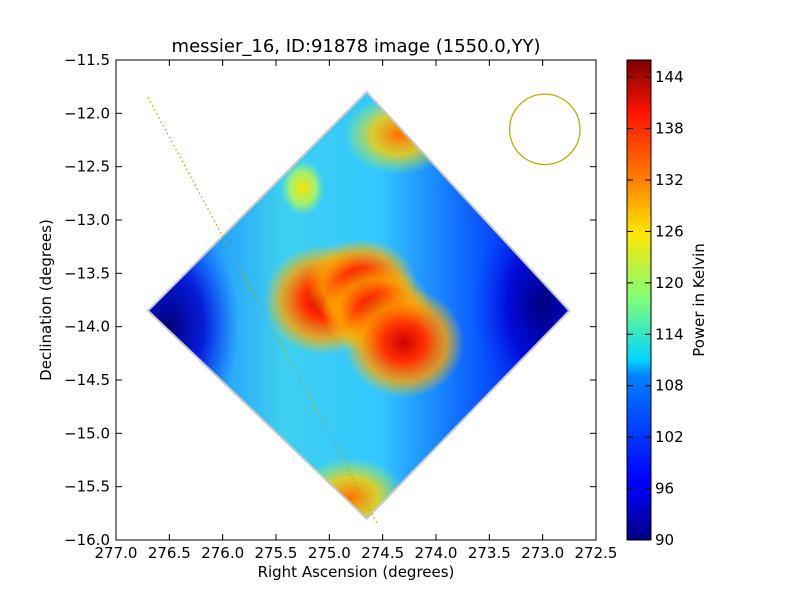 The height and width of the screenshot is (604, 800). I want to click on x-tick-label: 276.5, so click(169, 553).